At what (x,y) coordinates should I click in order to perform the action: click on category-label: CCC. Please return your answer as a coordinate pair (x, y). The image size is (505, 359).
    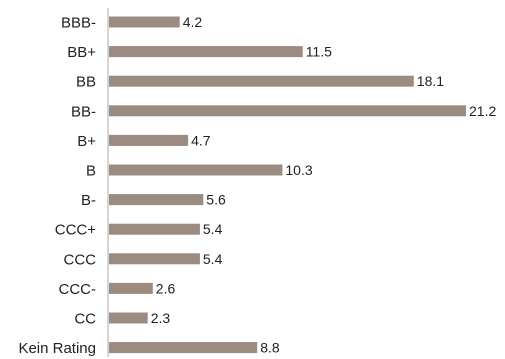
    Looking at the image, I should click on (80, 259).